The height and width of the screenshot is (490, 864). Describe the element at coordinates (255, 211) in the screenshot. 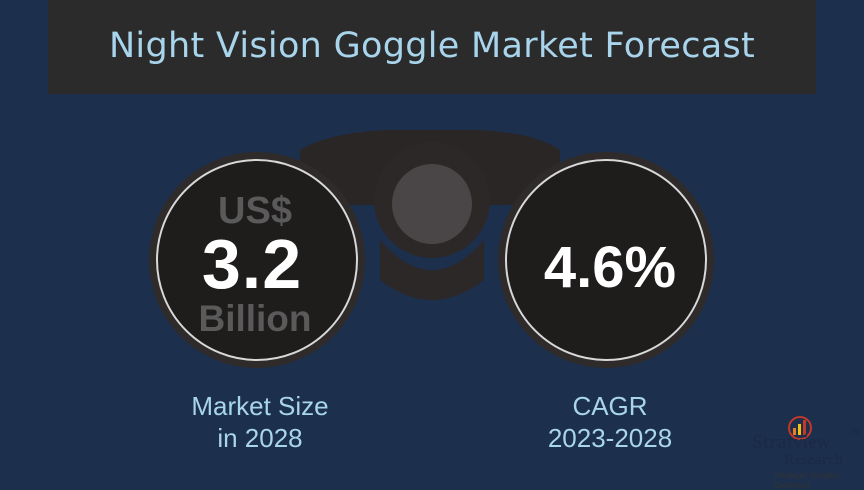

I see `market-size-currency: US$` at that location.